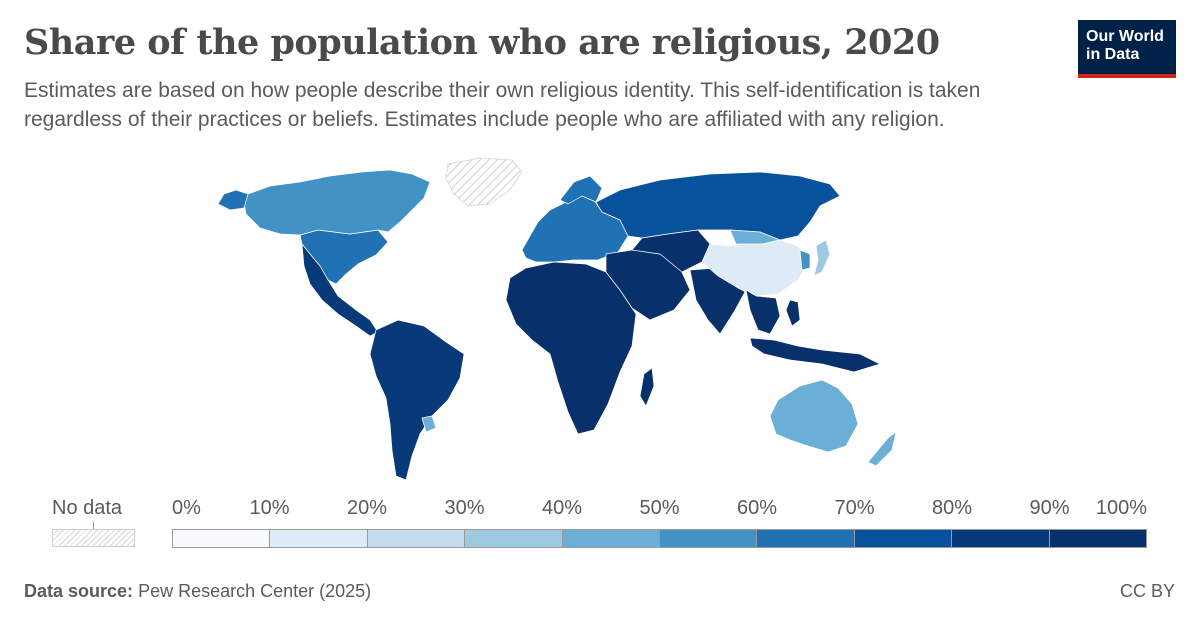 The image size is (1200, 627). I want to click on region-indonesia, so click(815, 355).